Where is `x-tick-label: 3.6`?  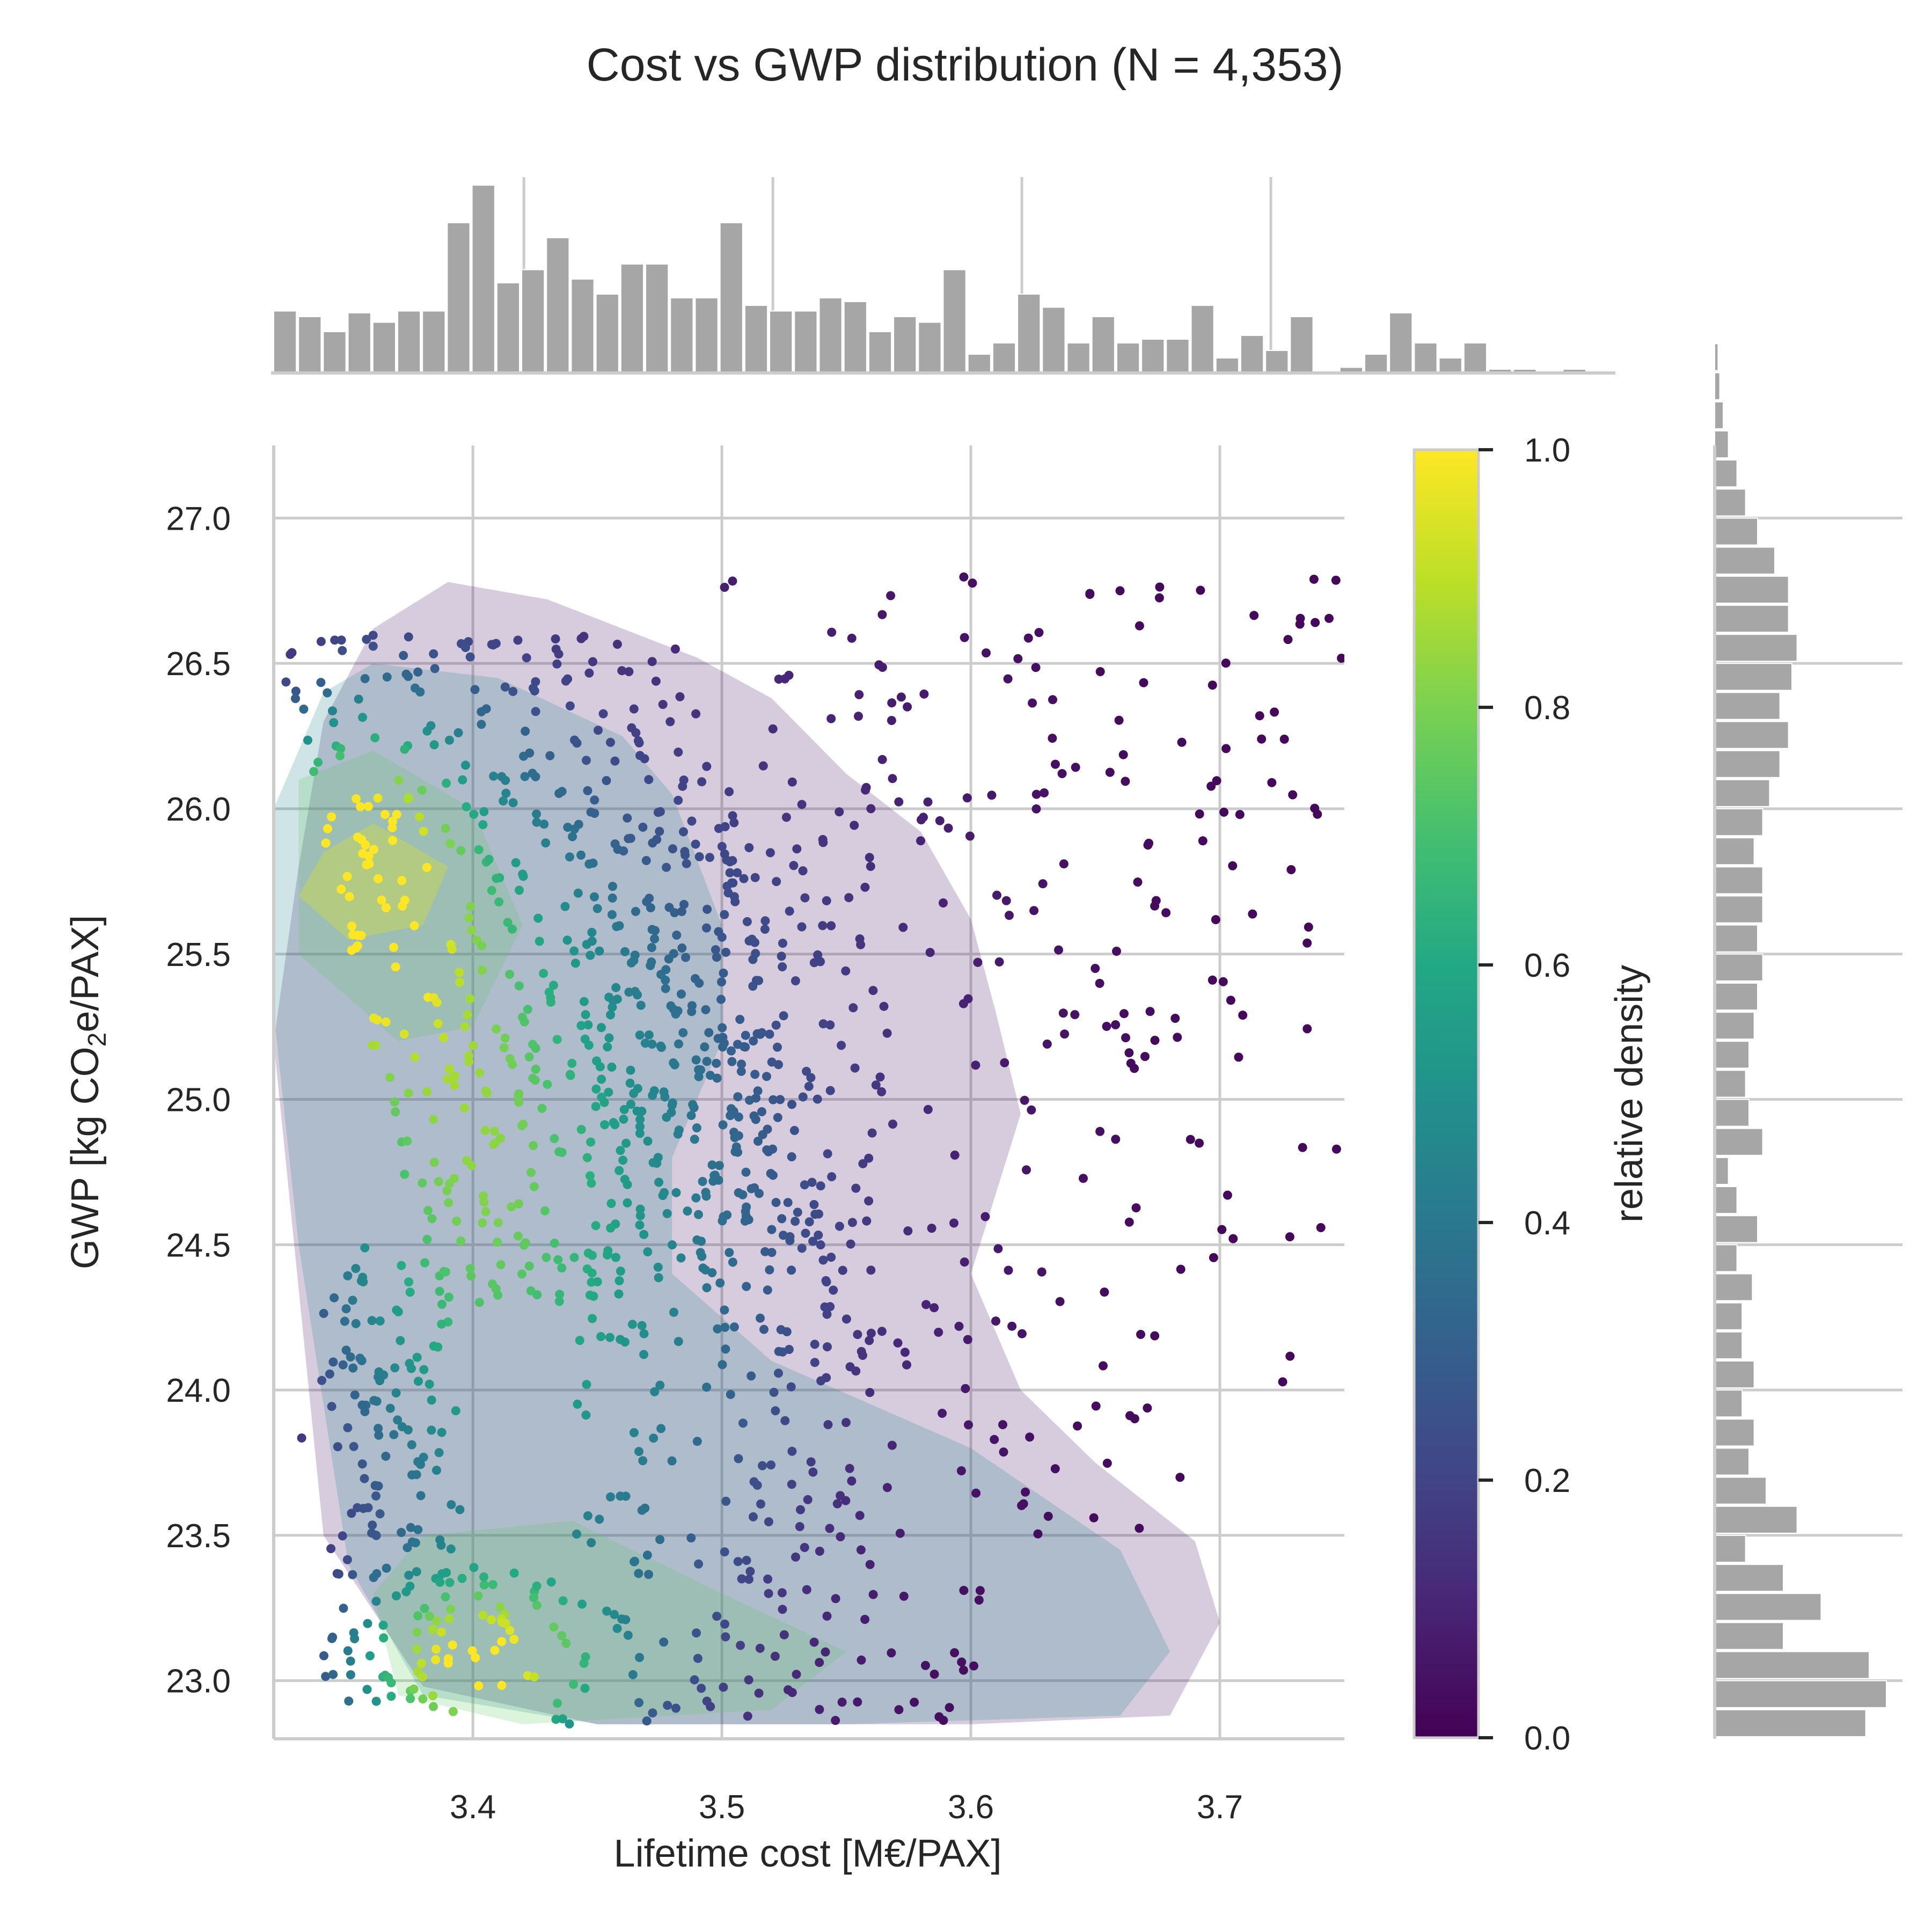
x-tick-label: 3.6 is located at coordinates (971, 1807).